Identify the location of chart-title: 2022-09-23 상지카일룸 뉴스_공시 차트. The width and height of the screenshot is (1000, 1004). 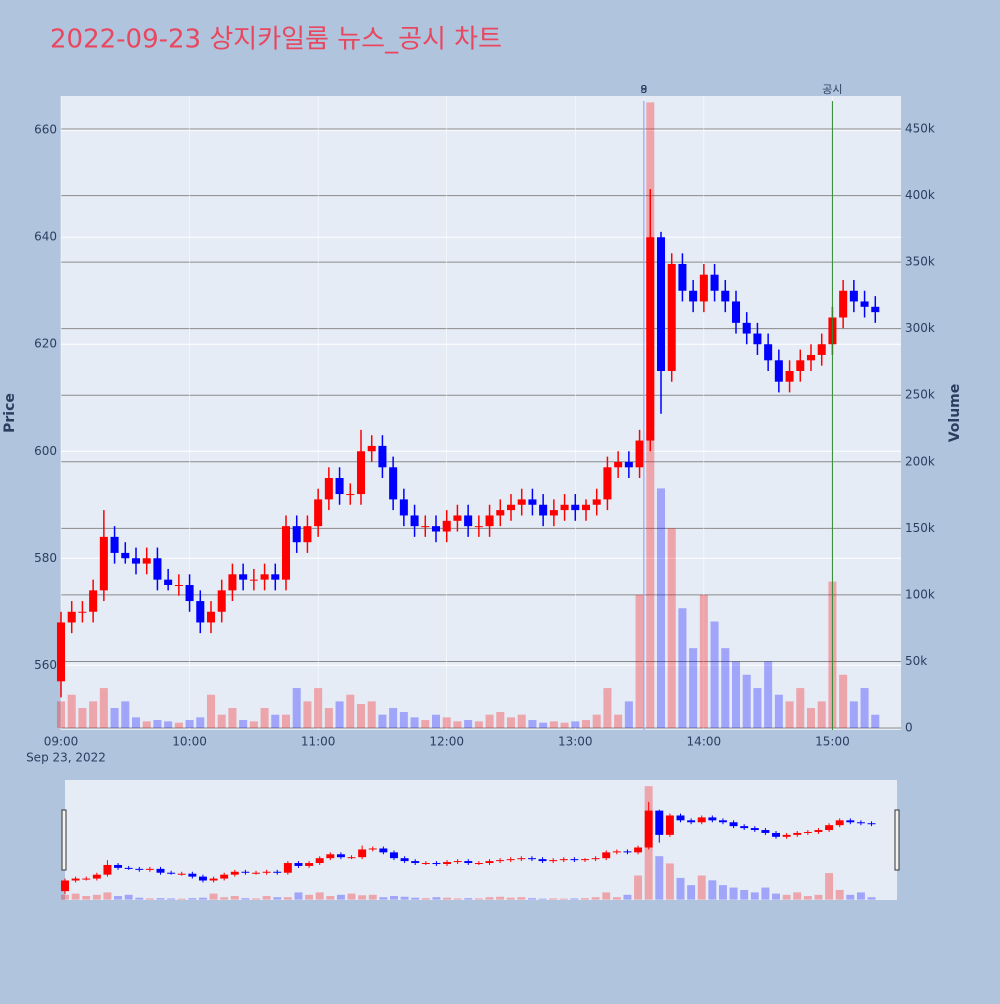
(276, 40).